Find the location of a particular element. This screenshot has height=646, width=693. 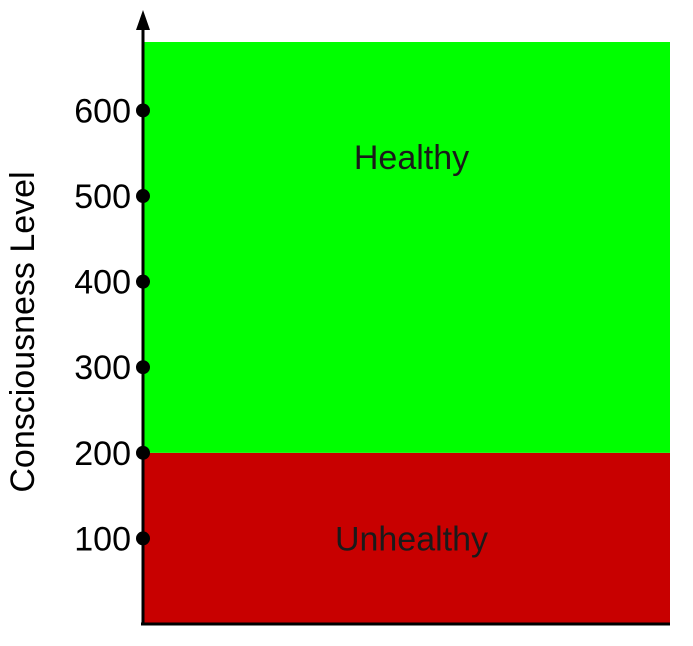

y-tick-label: 100 is located at coordinates (102, 539).